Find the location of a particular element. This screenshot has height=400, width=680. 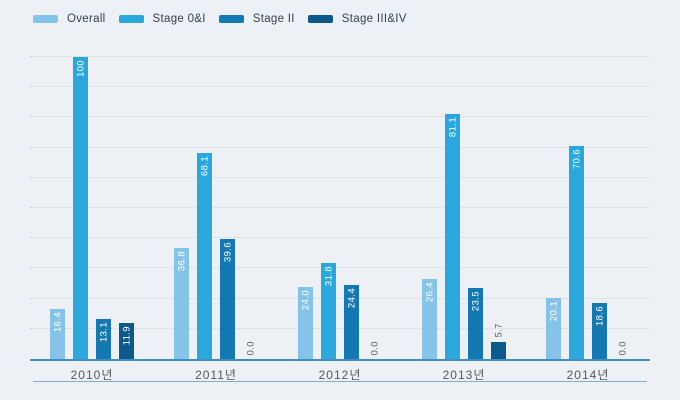

bar-stage-ii-2011: 39.6 is located at coordinates (227, 299).